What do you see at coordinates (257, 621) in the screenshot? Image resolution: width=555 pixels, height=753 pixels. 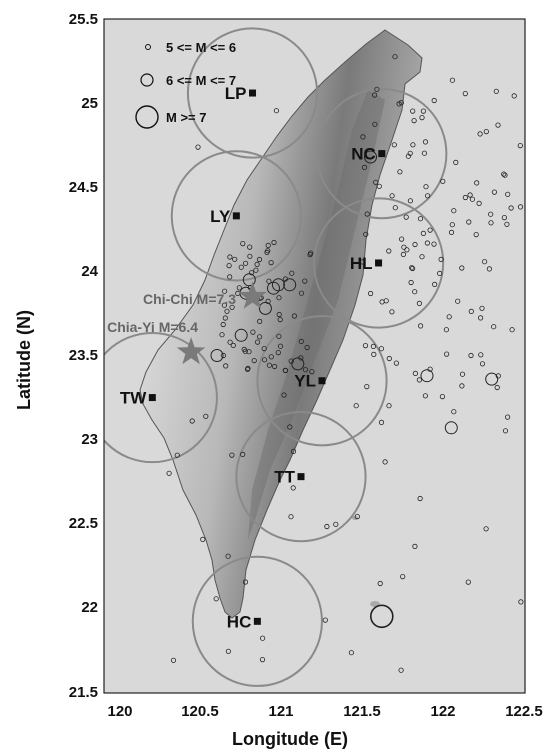 I see `station-marker-hc` at bounding box center [257, 621].